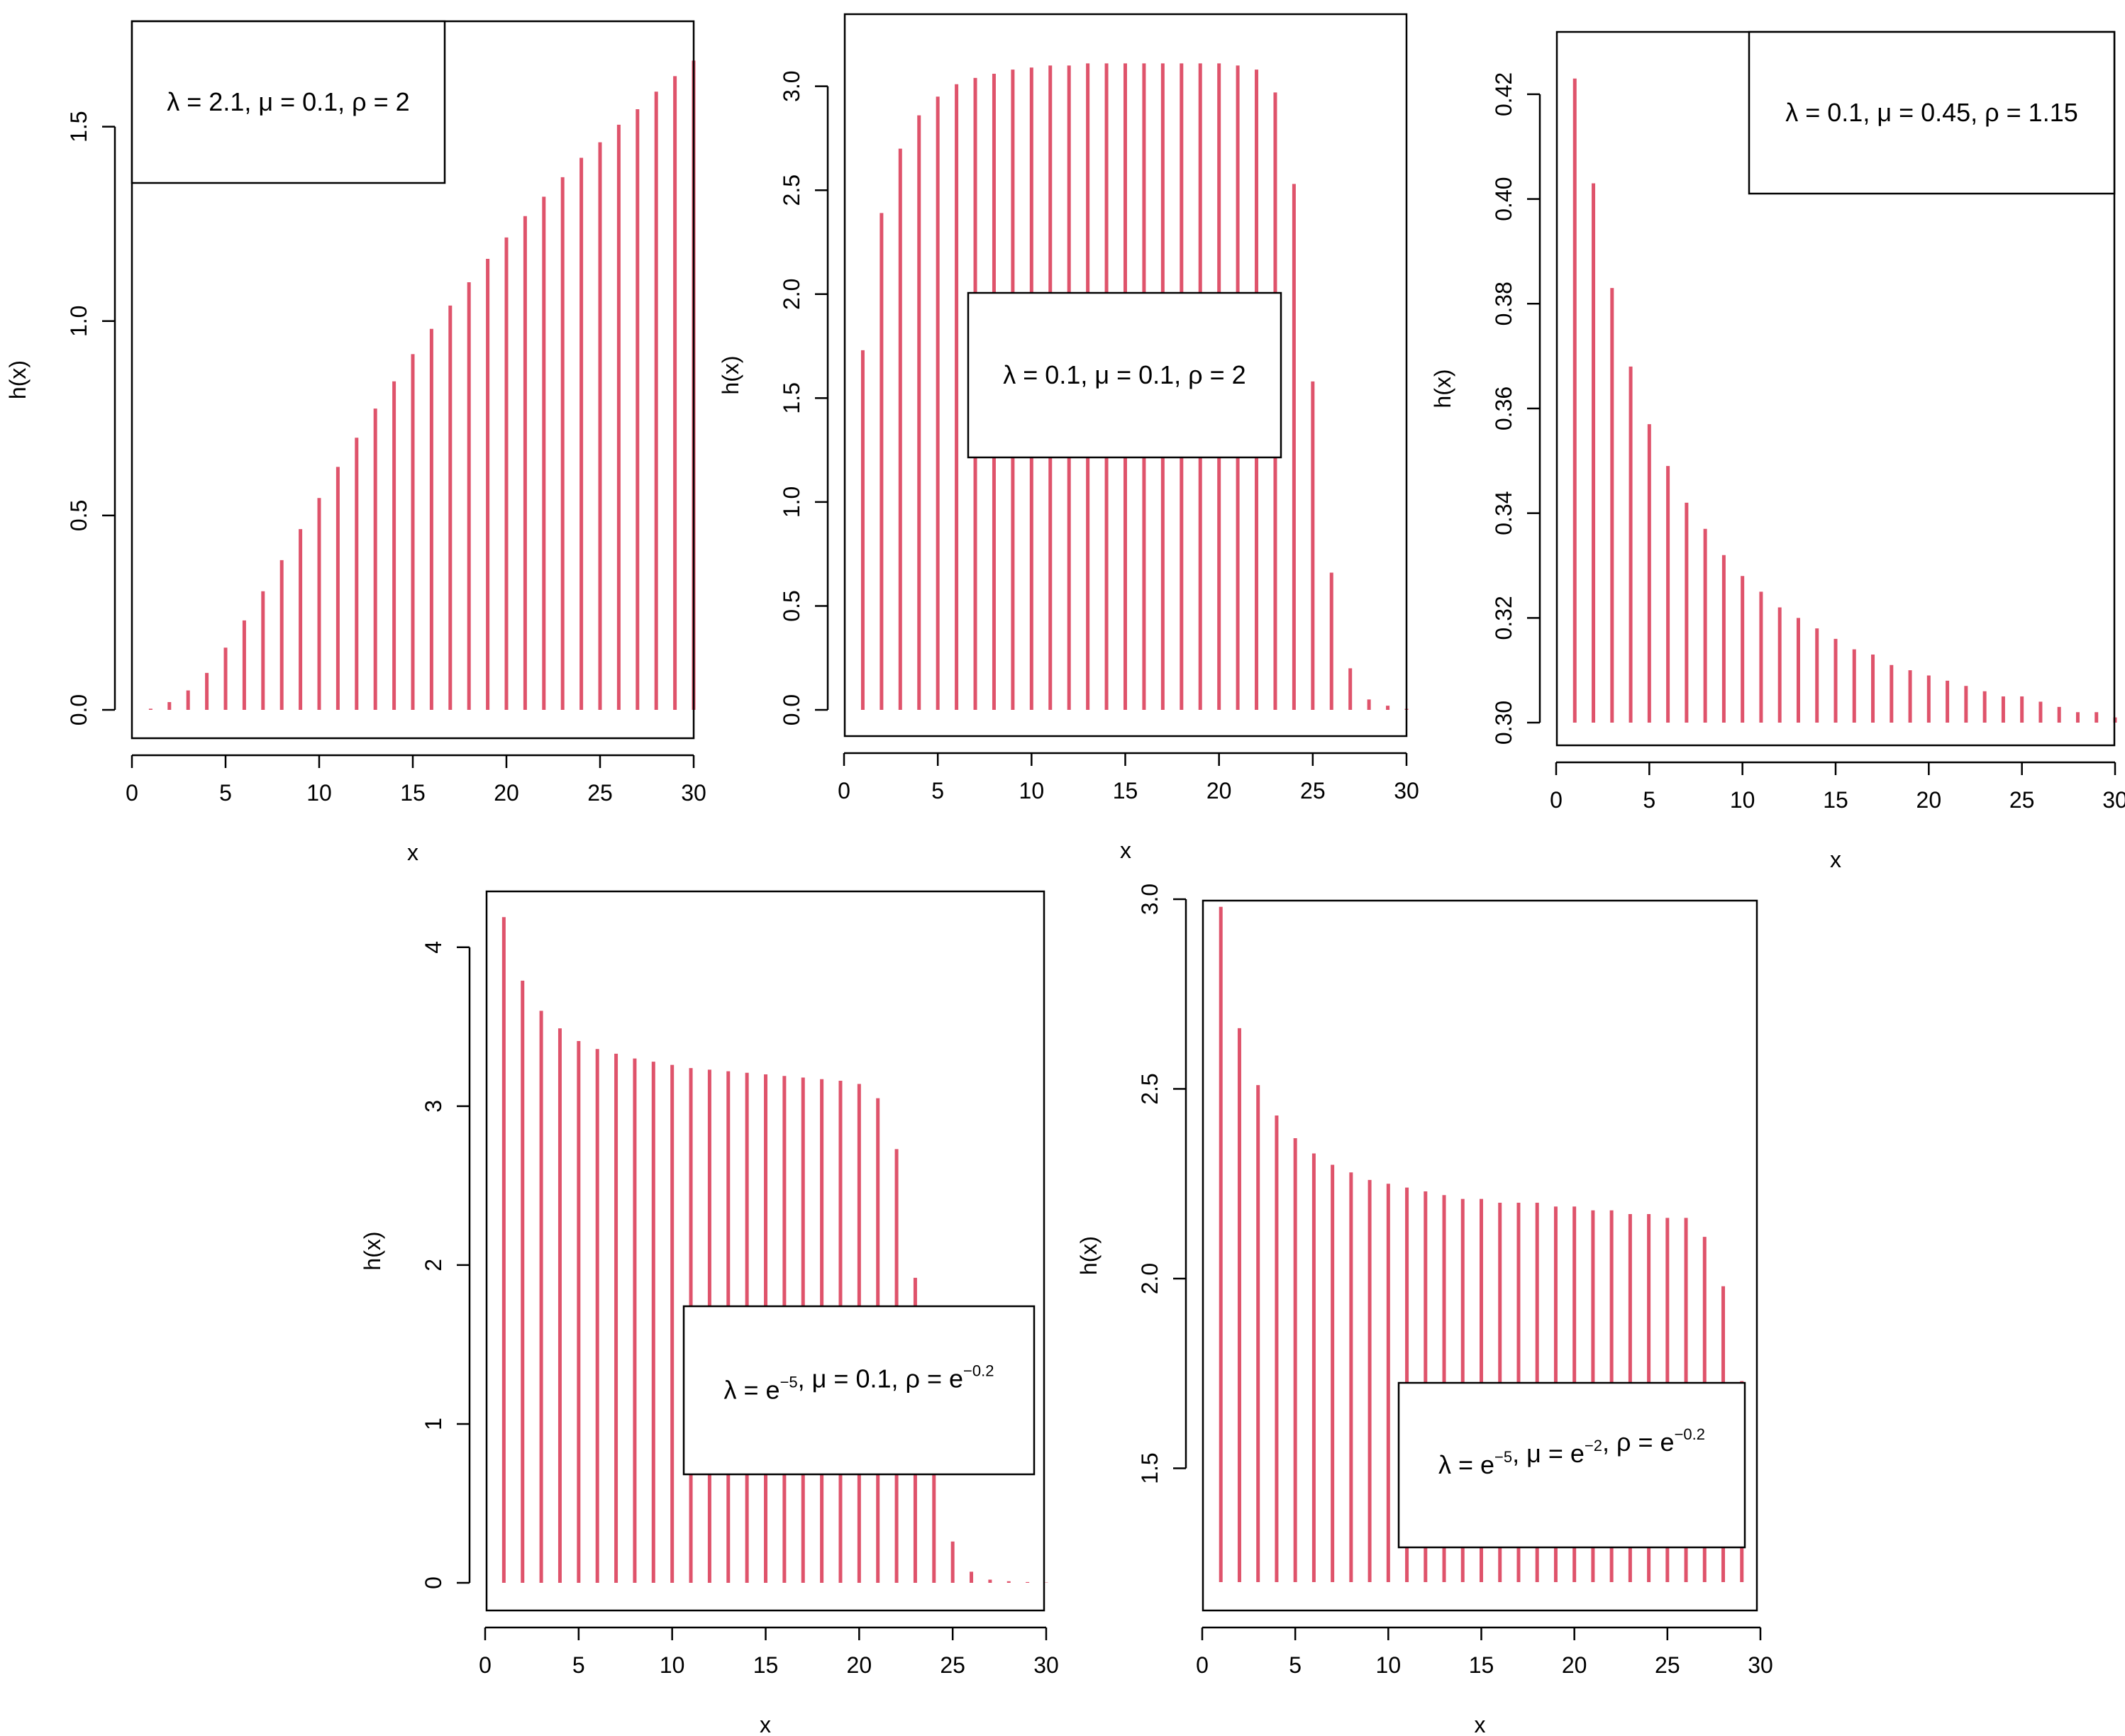  Describe the element at coordinates (1638, 1442) in the screenshot. I see `legend-text-part: , ρ = e` at that location.